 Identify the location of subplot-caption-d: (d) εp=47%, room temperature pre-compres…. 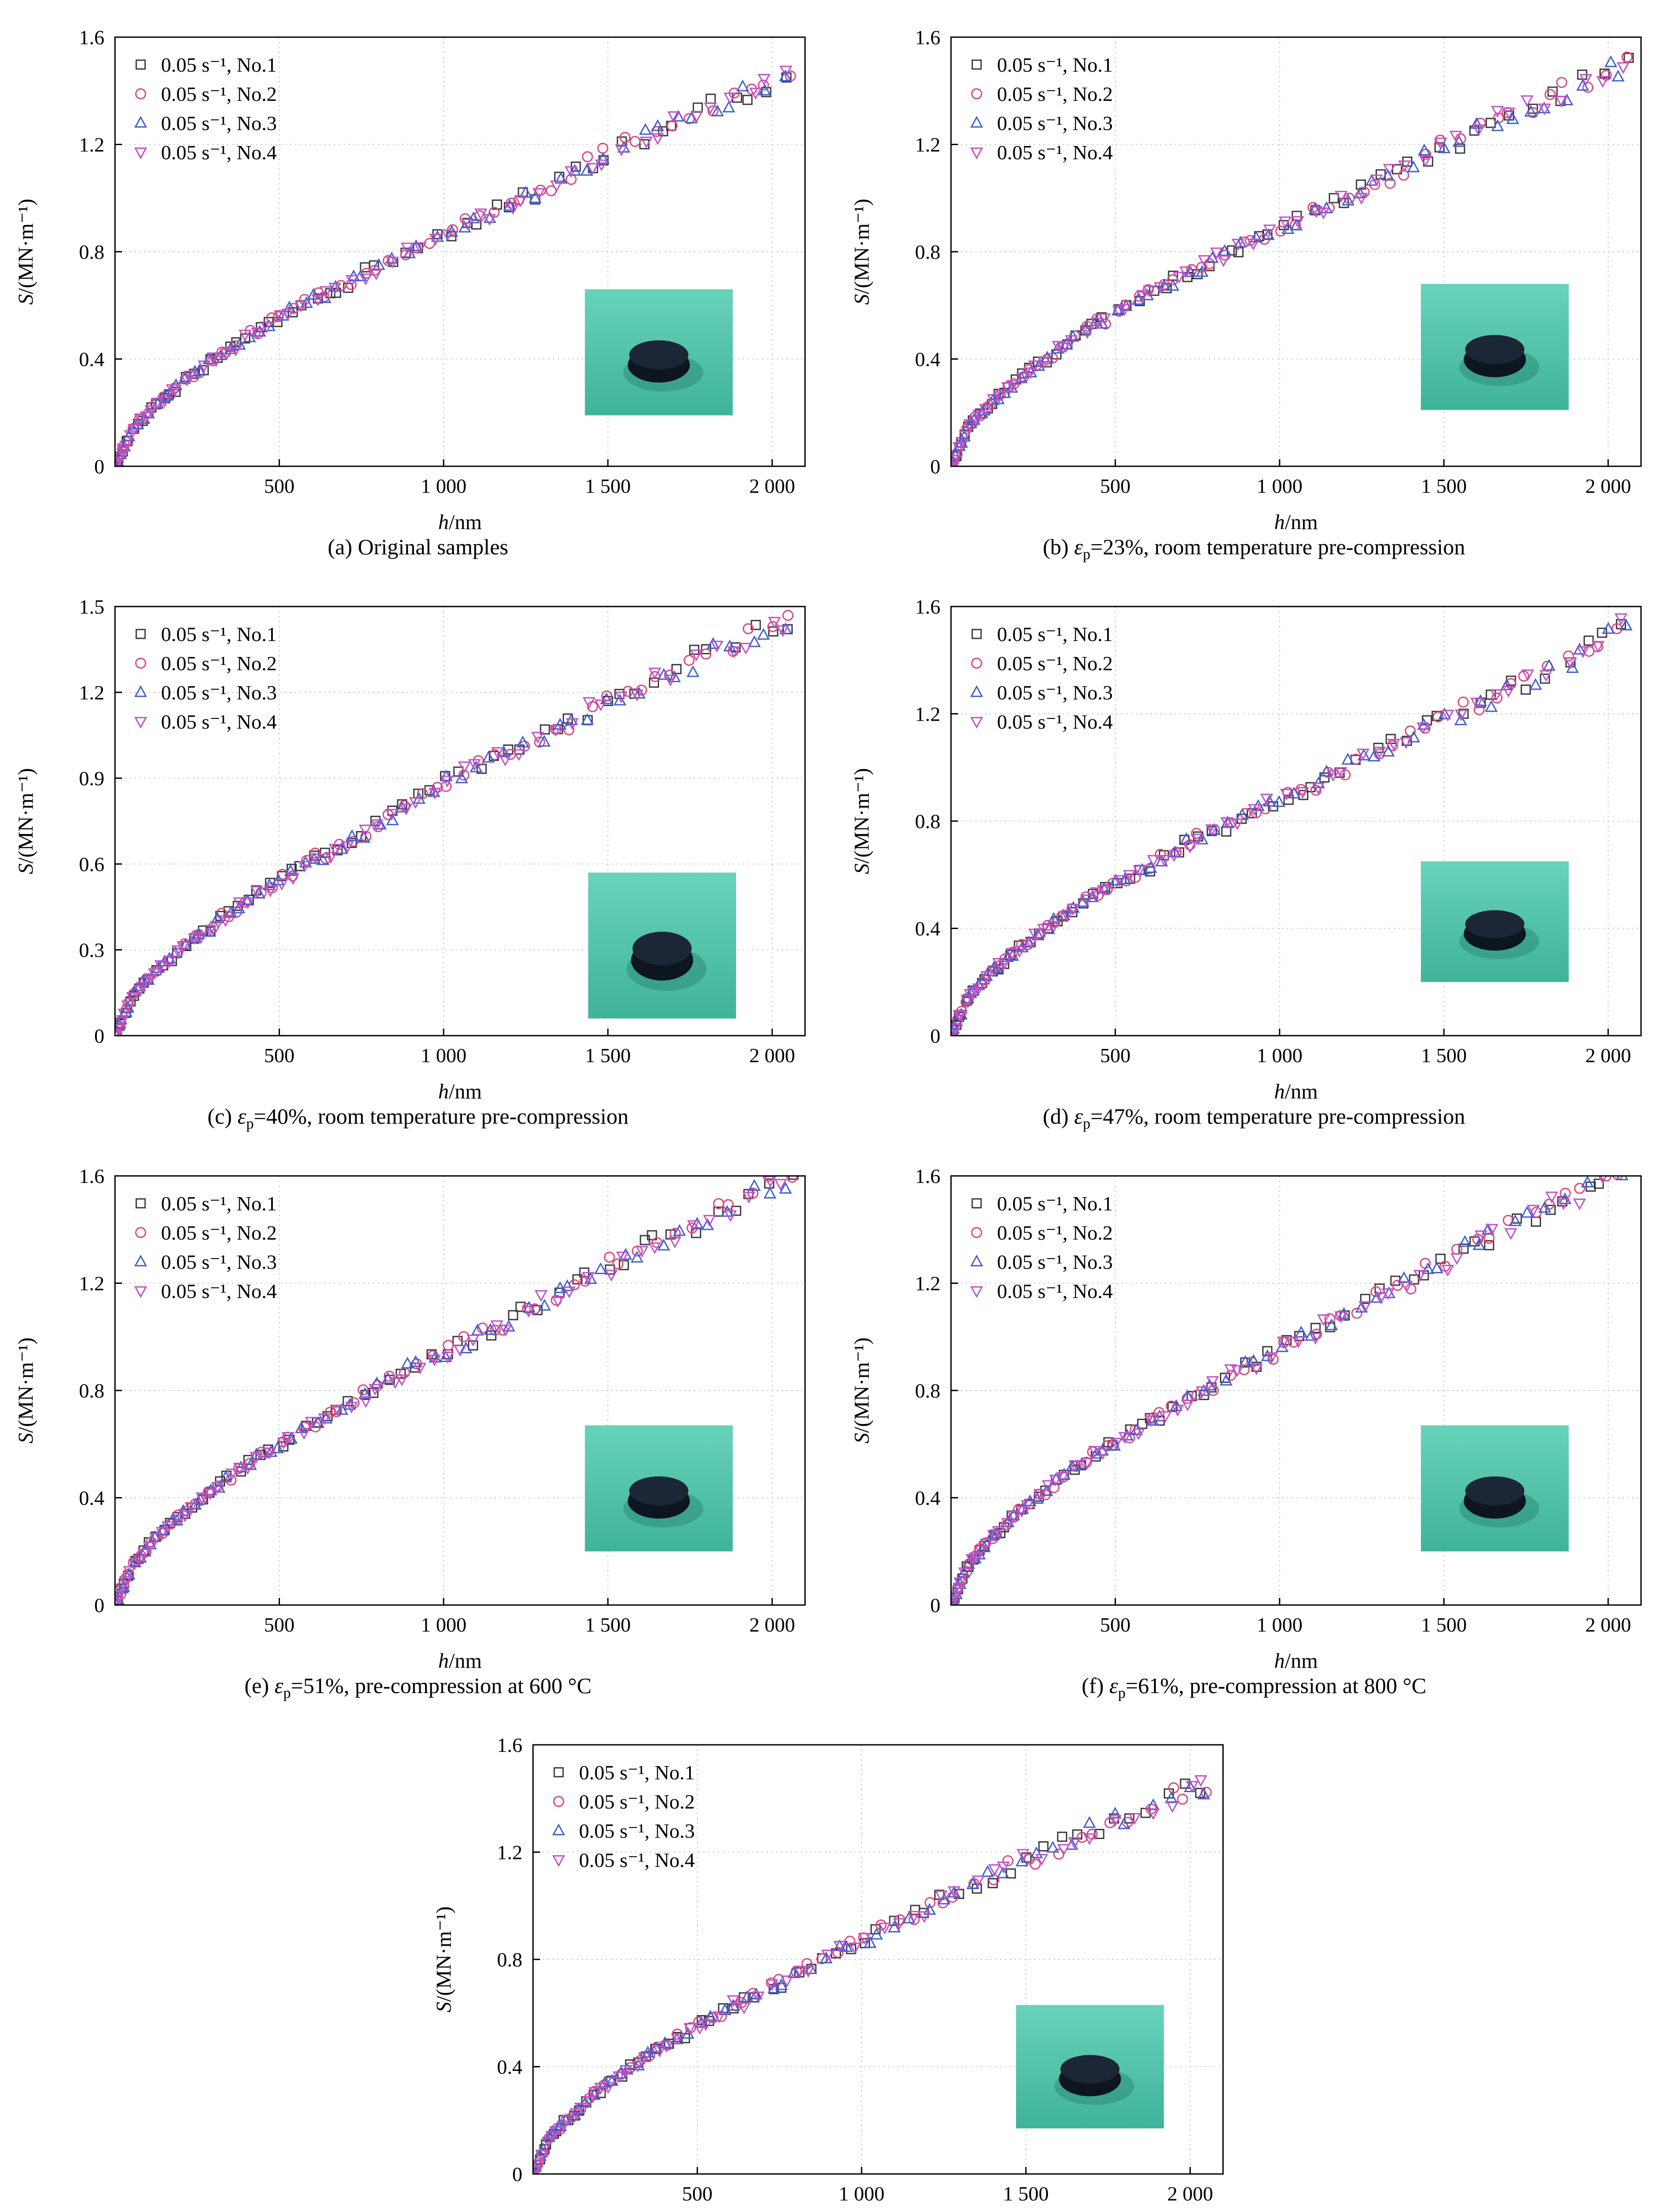
(1254, 1117).